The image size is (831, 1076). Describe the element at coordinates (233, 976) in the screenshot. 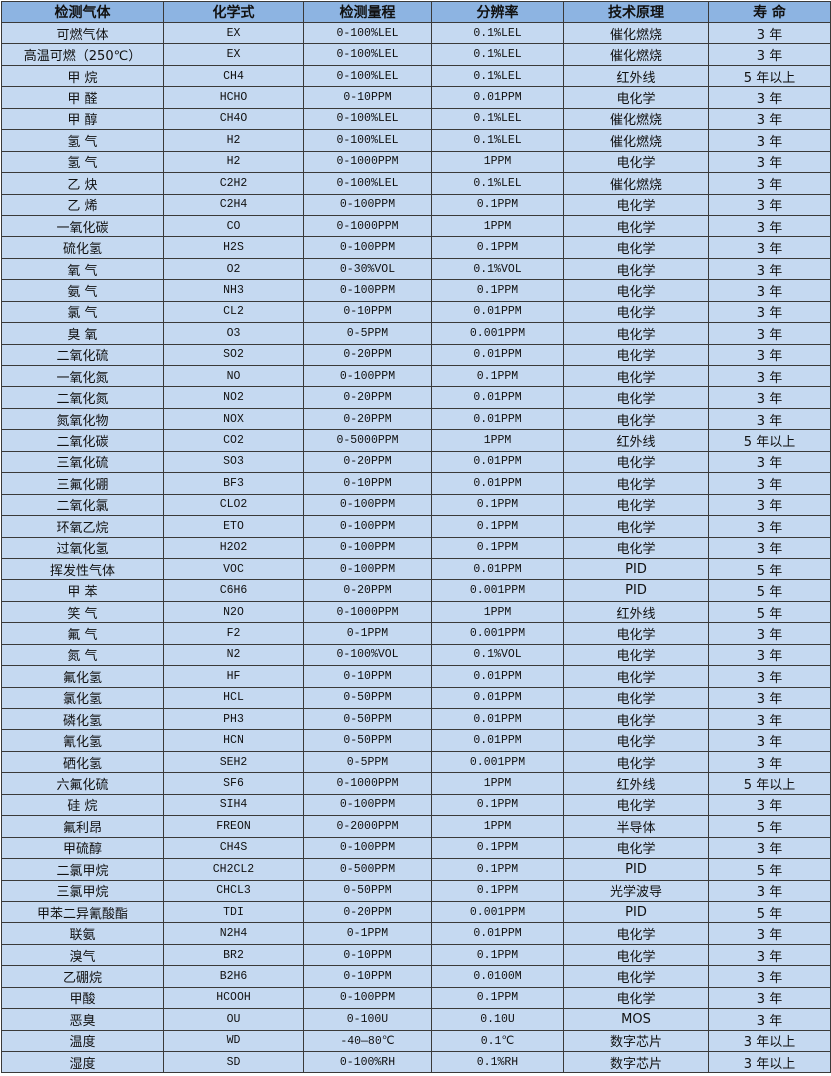

I see `chemical-formula-cell: B2H6` at that location.